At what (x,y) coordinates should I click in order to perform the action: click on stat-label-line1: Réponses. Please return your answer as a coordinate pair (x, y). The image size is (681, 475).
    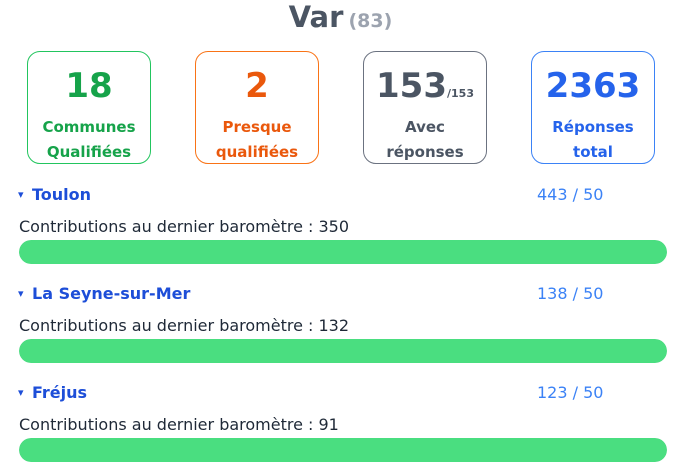
    Looking at the image, I should click on (593, 127).